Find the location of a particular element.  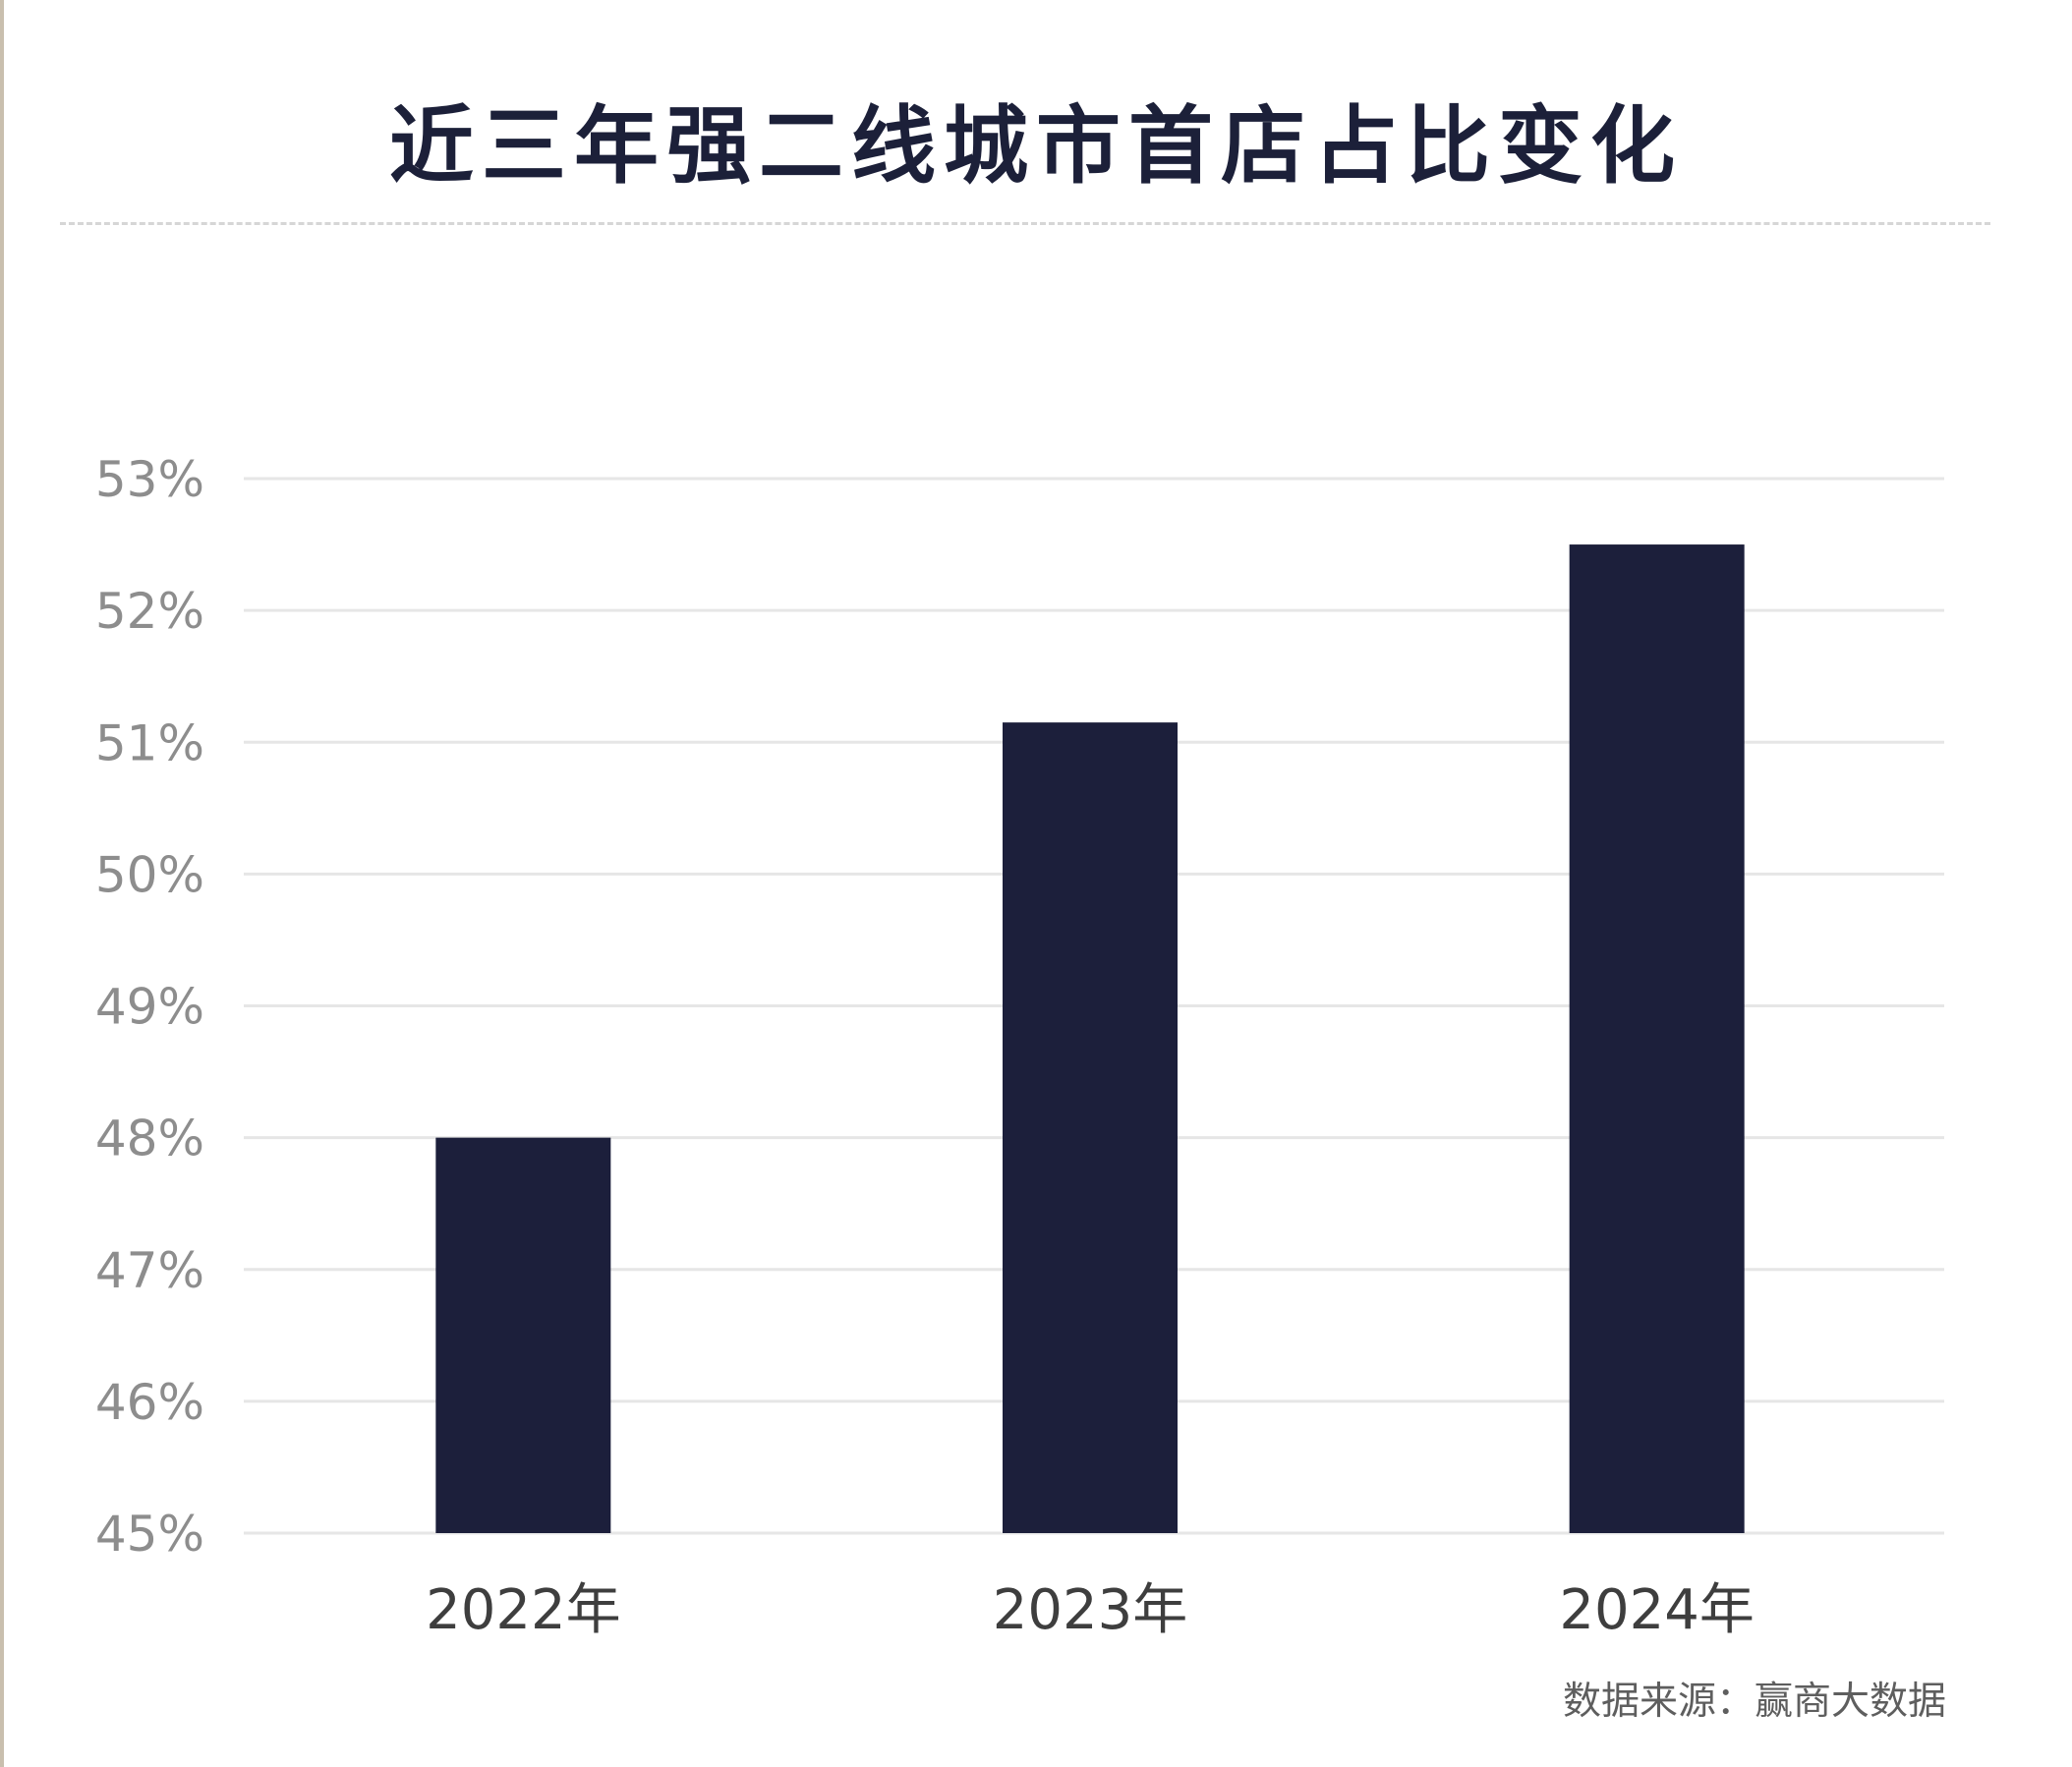

left-edge-strip is located at coordinates (2, 883).